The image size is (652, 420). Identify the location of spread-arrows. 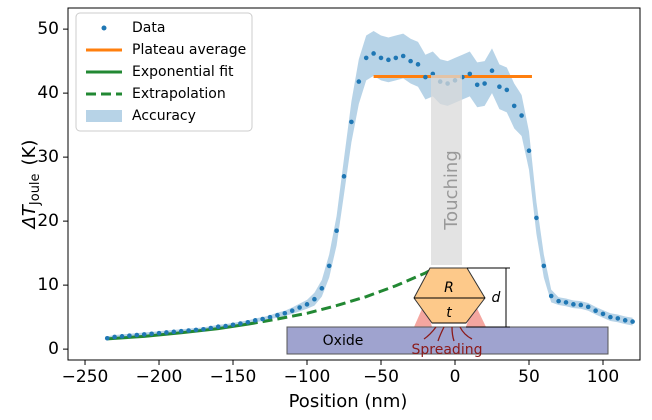
(448, 334).